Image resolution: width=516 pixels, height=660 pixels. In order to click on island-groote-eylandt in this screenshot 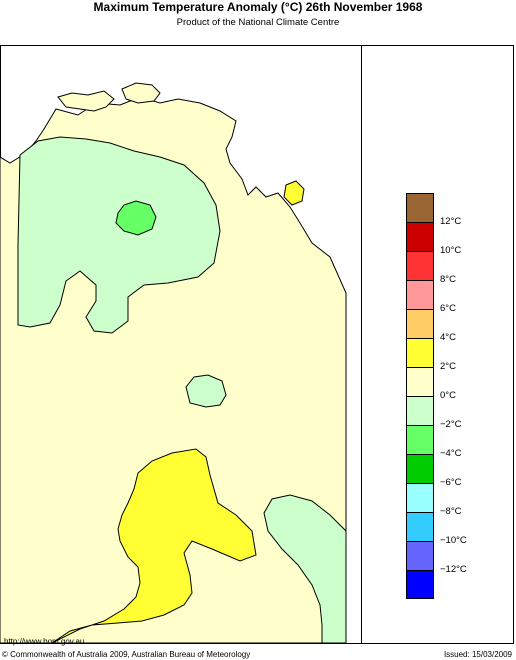, I will do `click(294, 193)`.